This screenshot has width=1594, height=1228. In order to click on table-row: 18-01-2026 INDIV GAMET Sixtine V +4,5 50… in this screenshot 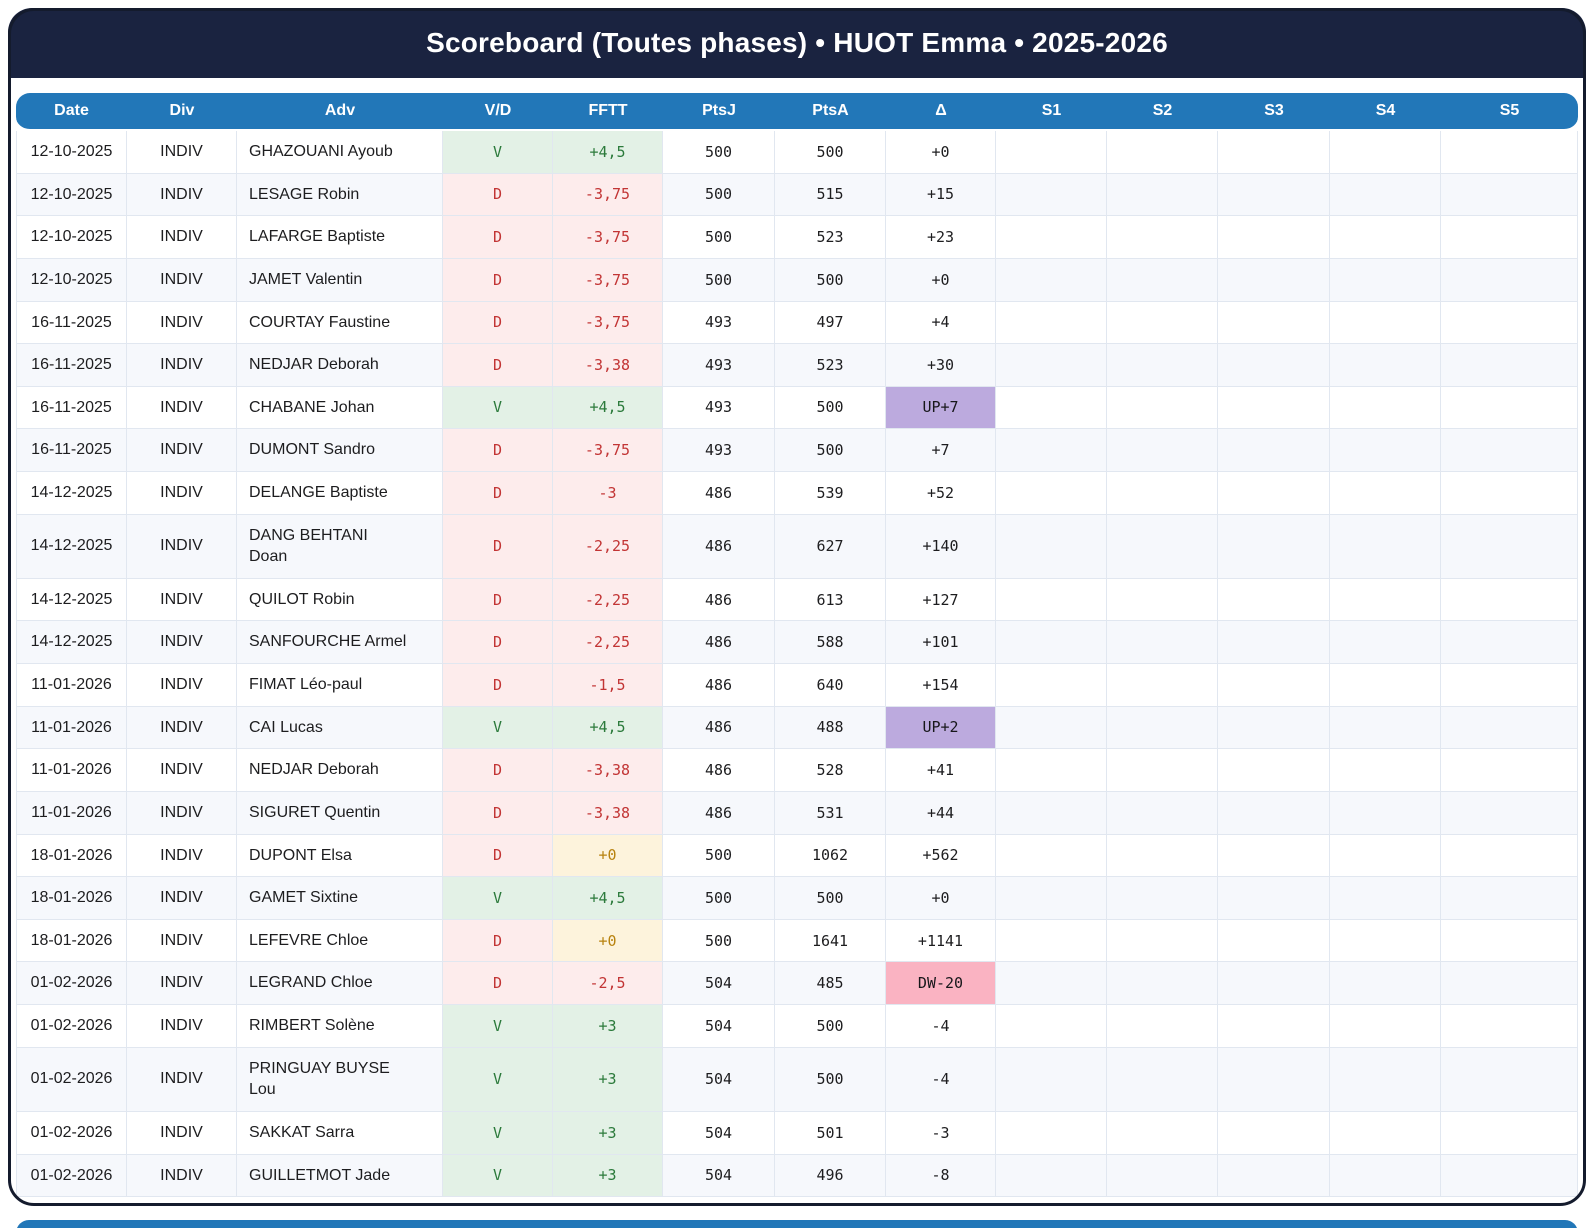, I will do `click(797, 898)`.